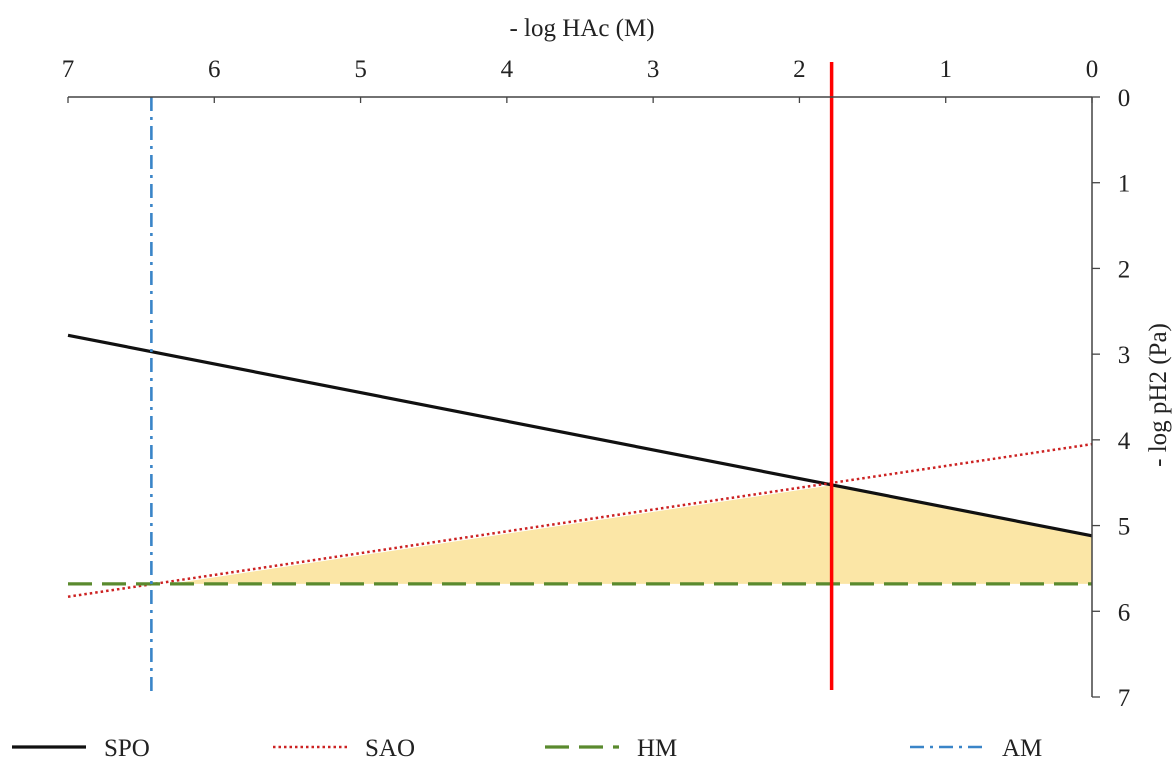 Image resolution: width=1174 pixels, height=765 pixels. Describe the element at coordinates (1124, 269) in the screenshot. I see `y-tick-label: 2` at that location.